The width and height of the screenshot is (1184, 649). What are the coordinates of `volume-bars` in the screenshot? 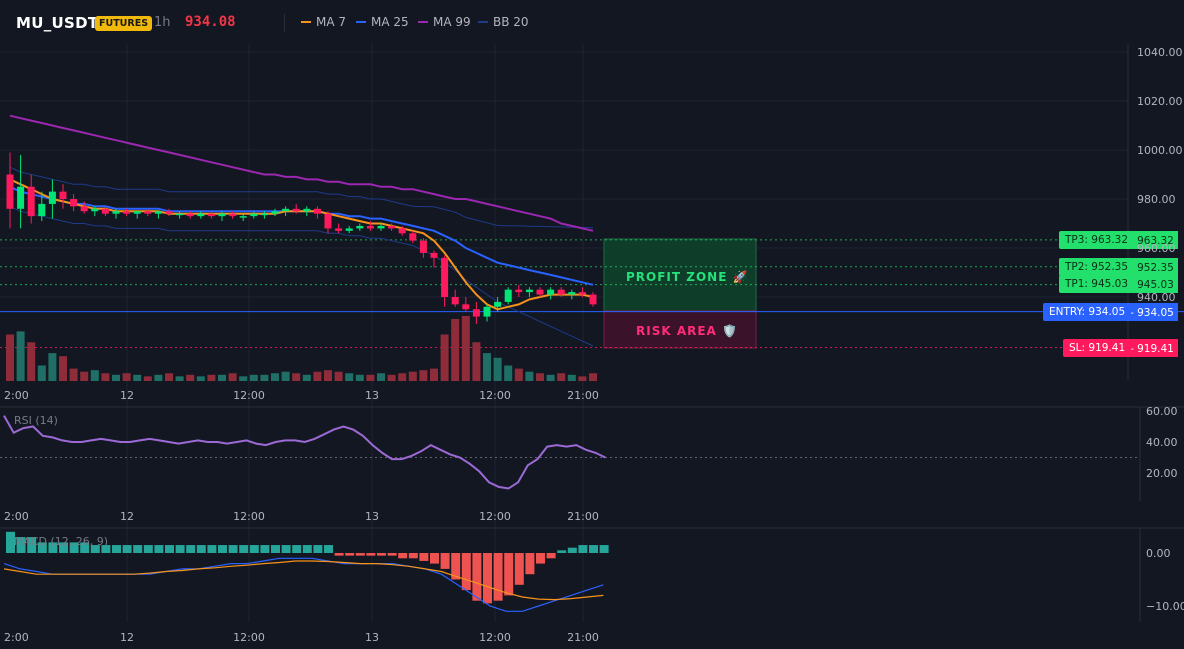 It's located at (301, 348).